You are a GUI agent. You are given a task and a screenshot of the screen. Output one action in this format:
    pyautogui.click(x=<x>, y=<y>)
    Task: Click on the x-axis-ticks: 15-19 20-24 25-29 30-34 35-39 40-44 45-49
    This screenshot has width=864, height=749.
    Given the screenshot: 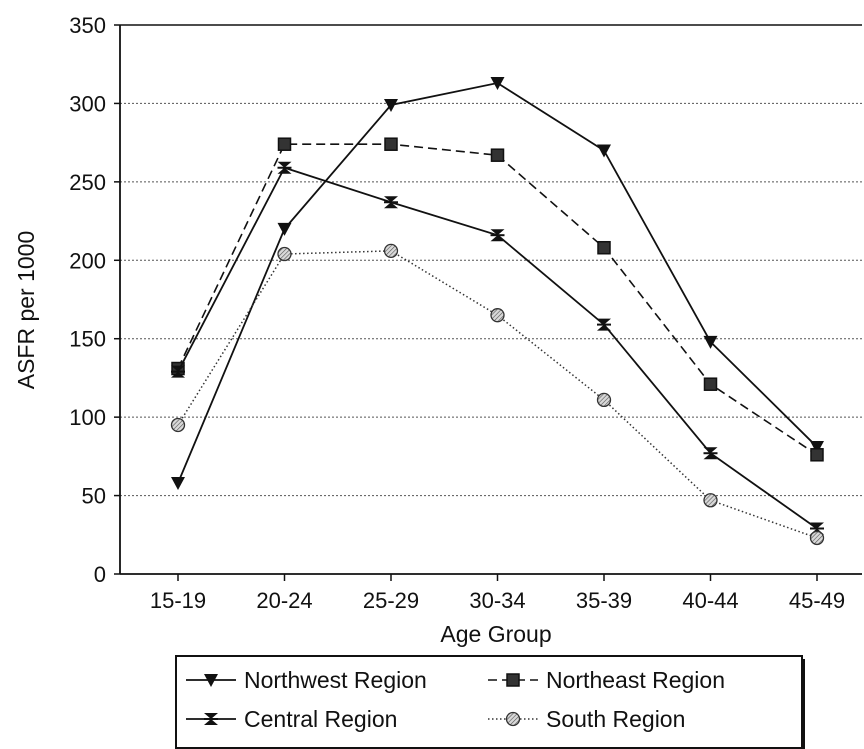 What is the action you would take?
    pyautogui.click(x=497, y=593)
    